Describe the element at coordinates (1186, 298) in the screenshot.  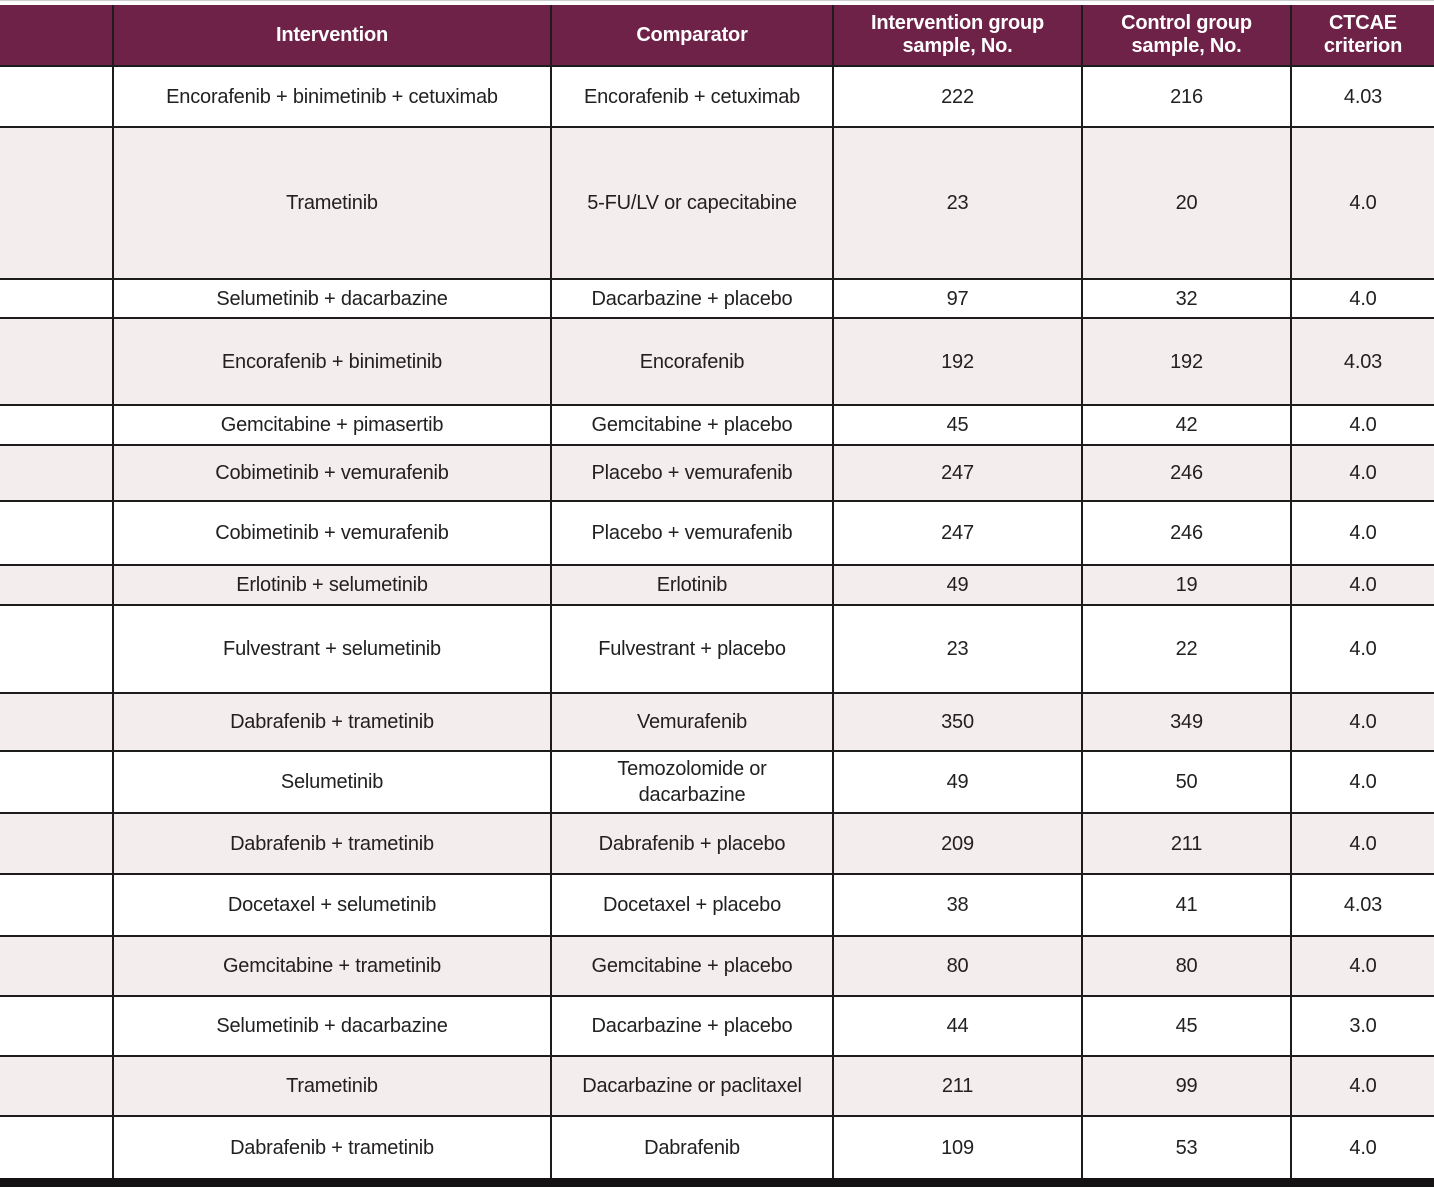
I see `control-n-cell: 32` at that location.